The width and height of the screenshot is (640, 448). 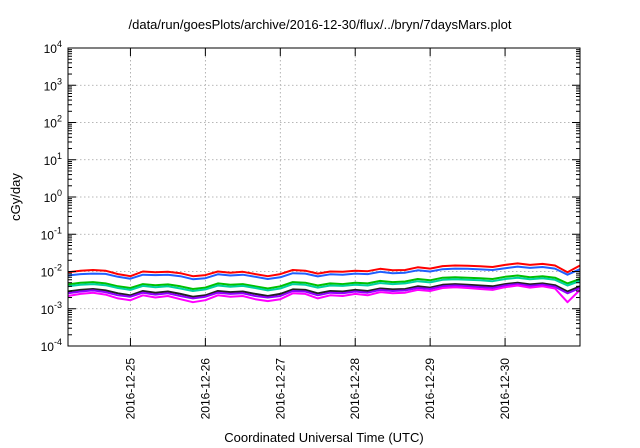 I want to click on y-tick-label: 10⁻⁴, so click(x=51, y=345).